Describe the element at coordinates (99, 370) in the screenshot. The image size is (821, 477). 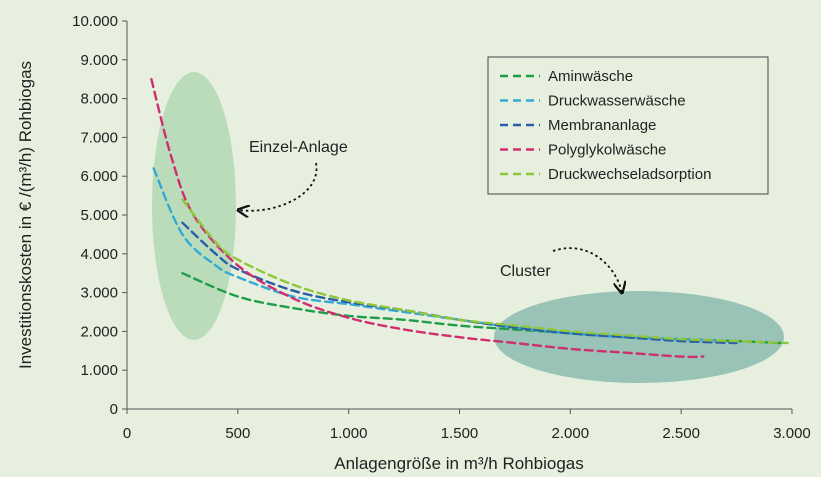
I see `y-tick-label: 1.000` at that location.